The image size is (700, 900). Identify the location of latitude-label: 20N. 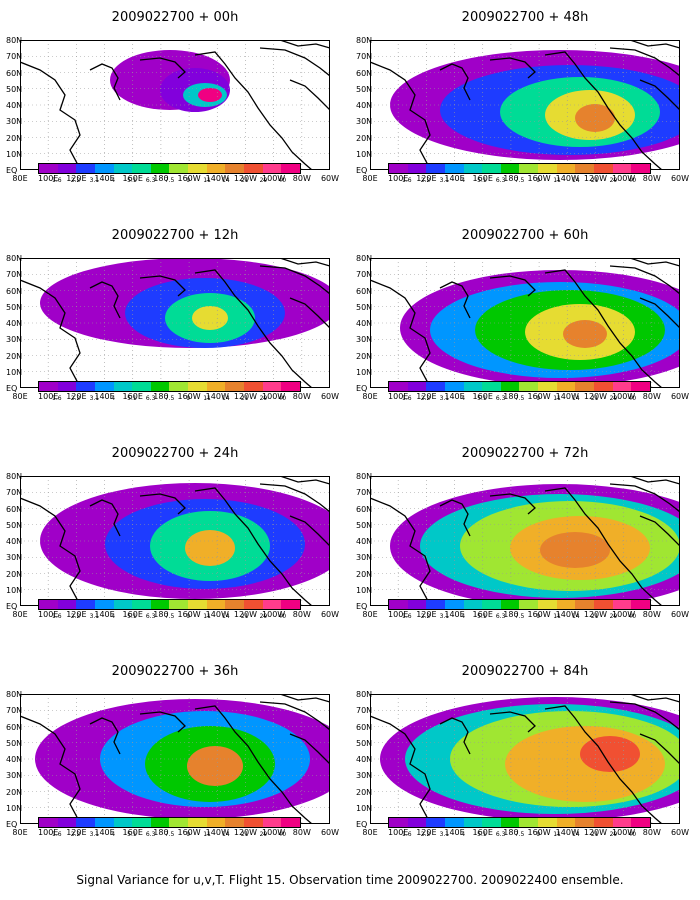
(14, 138).